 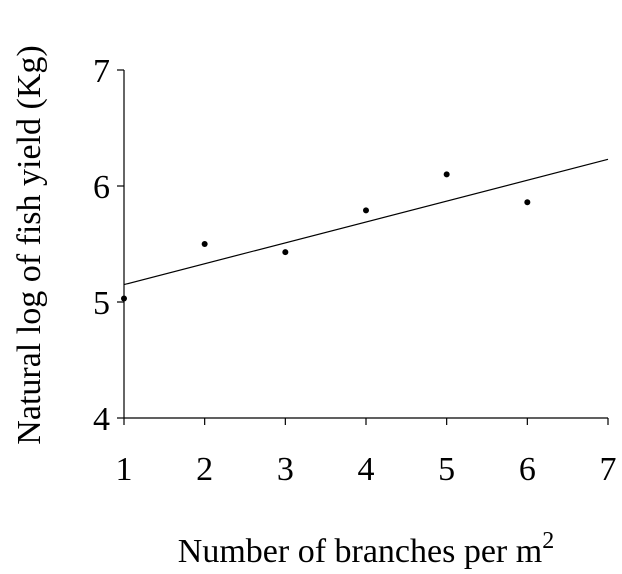 What do you see at coordinates (124, 469) in the screenshot?
I see `x-tick-label: 1` at bounding box center [124, 469].